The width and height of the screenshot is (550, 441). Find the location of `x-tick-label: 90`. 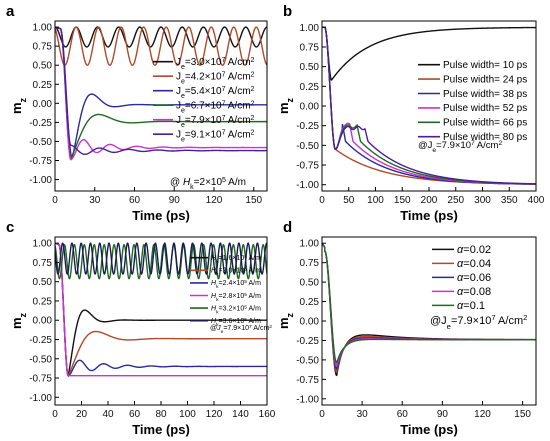

x-tick-label: 90 is located at coordinates (443, 414).